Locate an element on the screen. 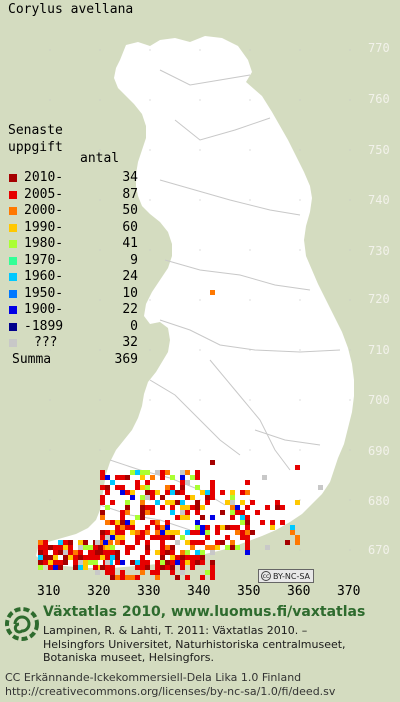 Image resolution: width=400 pixels, height=702 pixels. y-tick: 710 is located at coordinates (379, 350).